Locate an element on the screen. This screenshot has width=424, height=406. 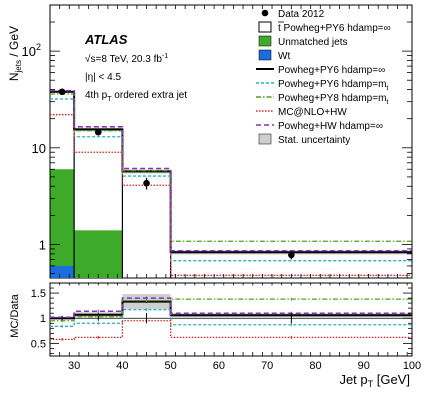
wt-bar is located at coordinates (62, 271).